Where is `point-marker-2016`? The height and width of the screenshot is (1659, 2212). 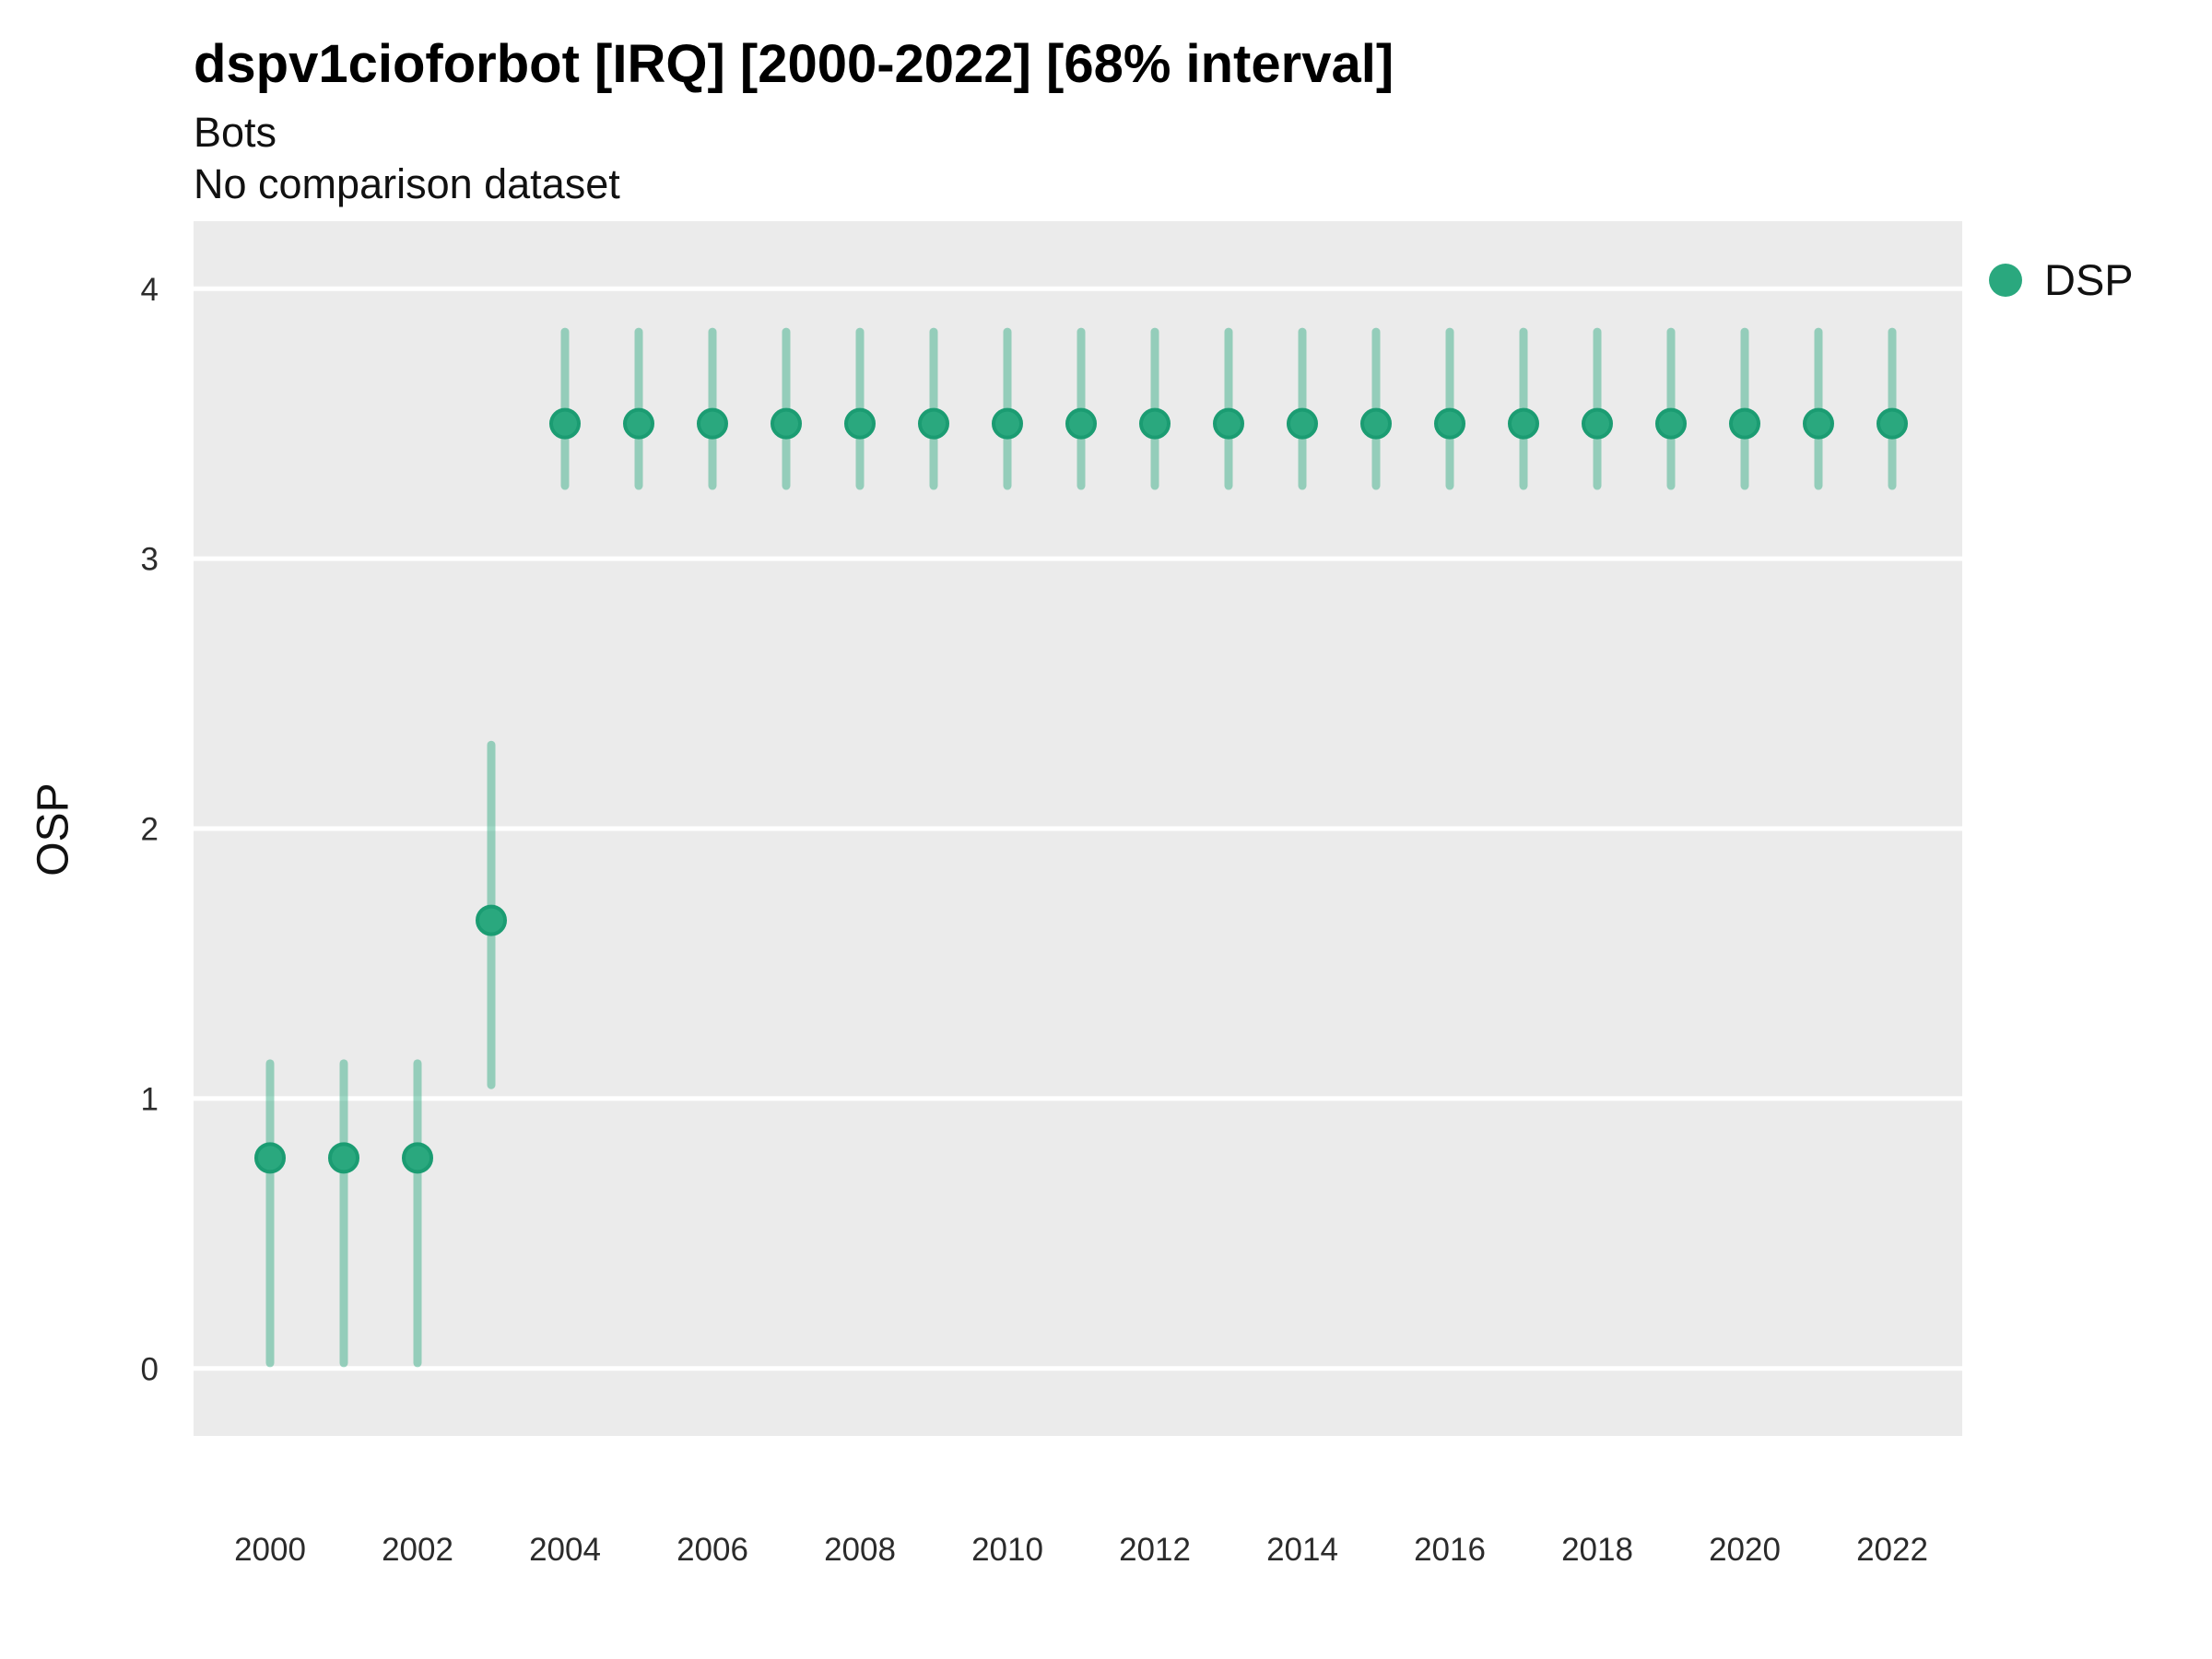 point-marker-2016 is located at coordinates (1449, 423).